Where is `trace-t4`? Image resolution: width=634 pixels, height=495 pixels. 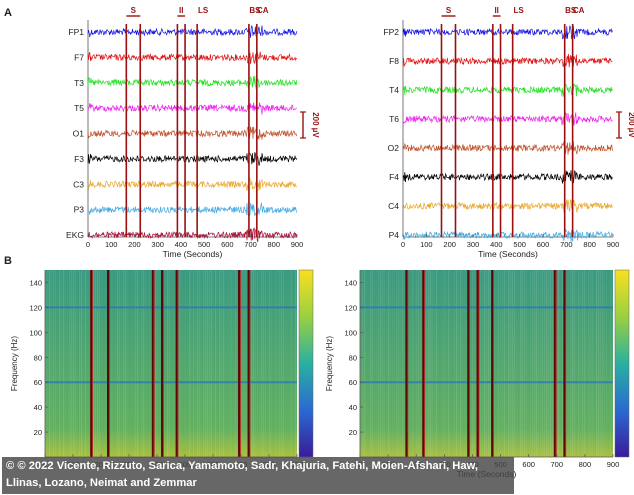 trace-t4 is located at coordinates (507, 90).